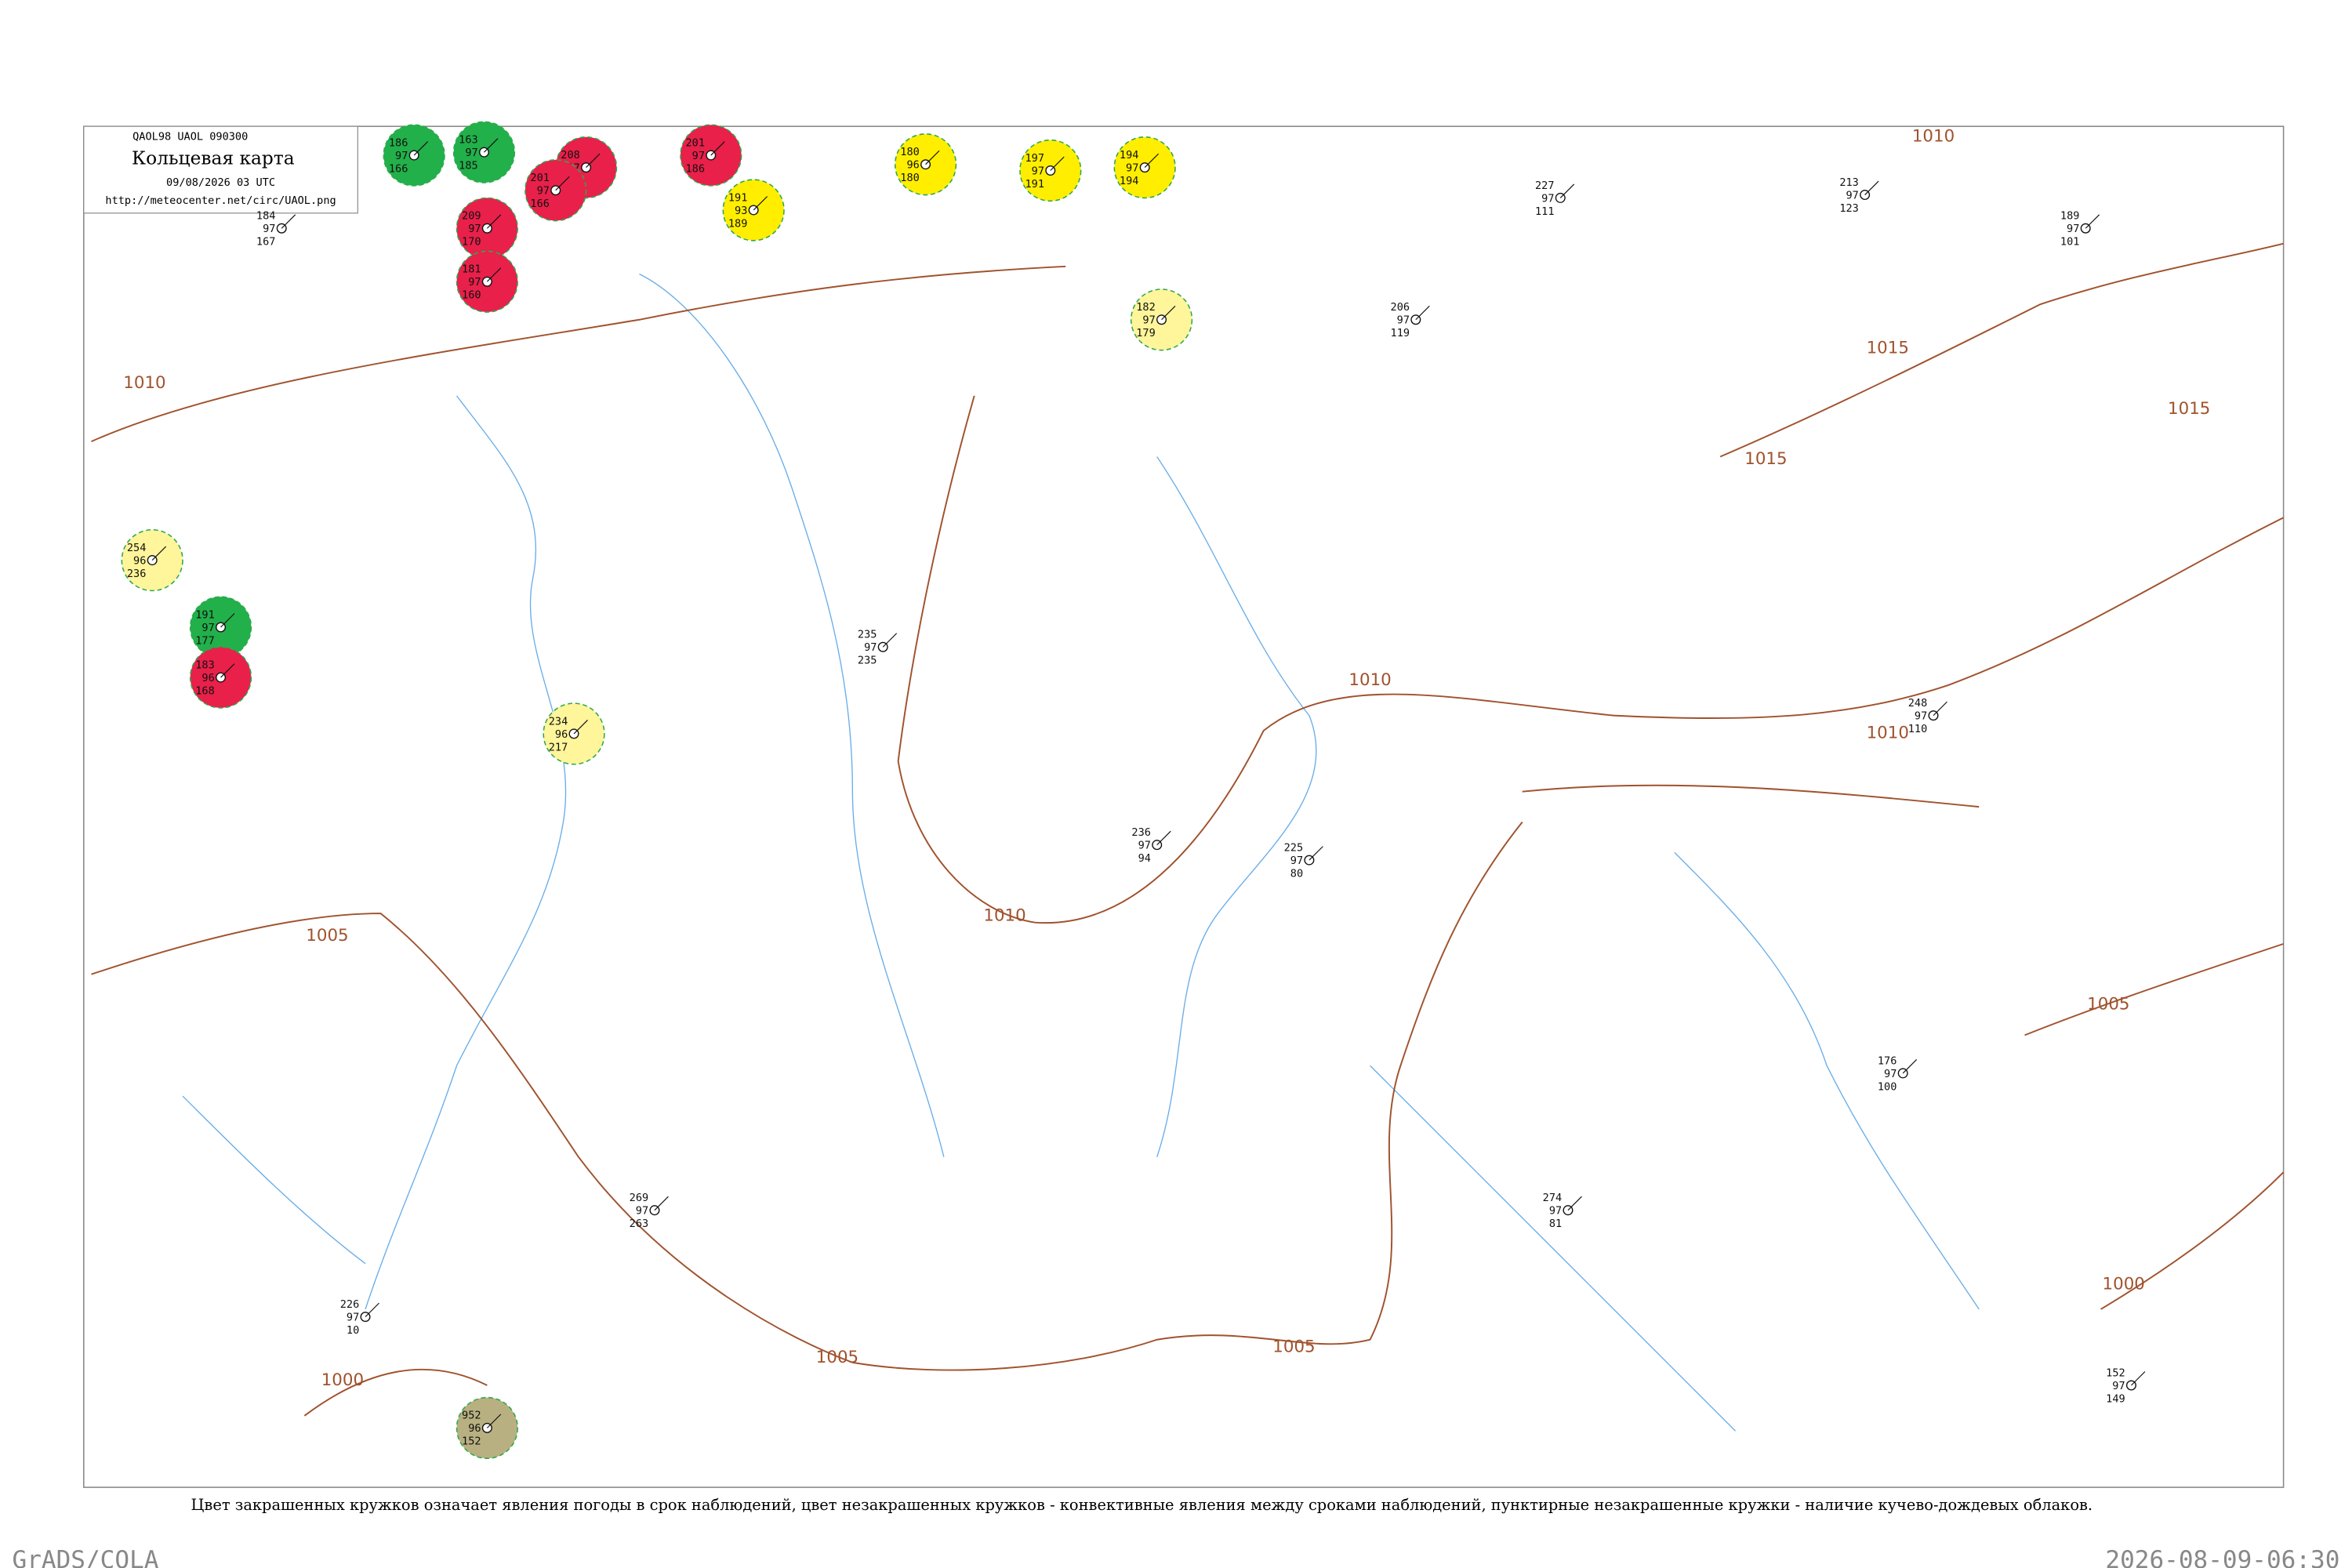  What do you see at coordinates (738, 223) in the screenshot?
I see `station-bottom: 189` at bounding box center [738, 223].